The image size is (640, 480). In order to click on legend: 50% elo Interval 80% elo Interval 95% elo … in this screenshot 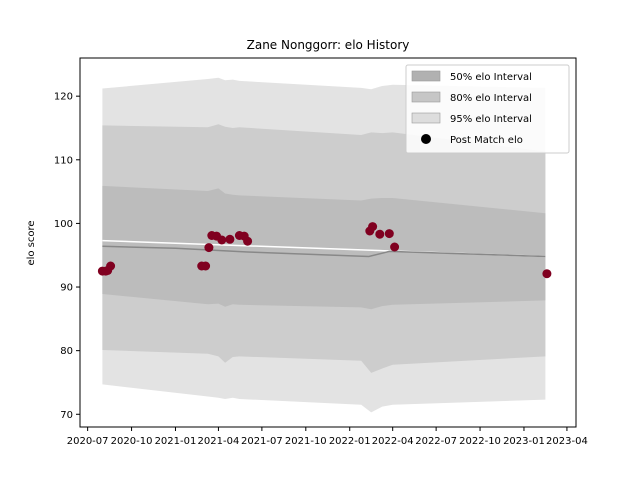, I will do `click(487, 109)`.